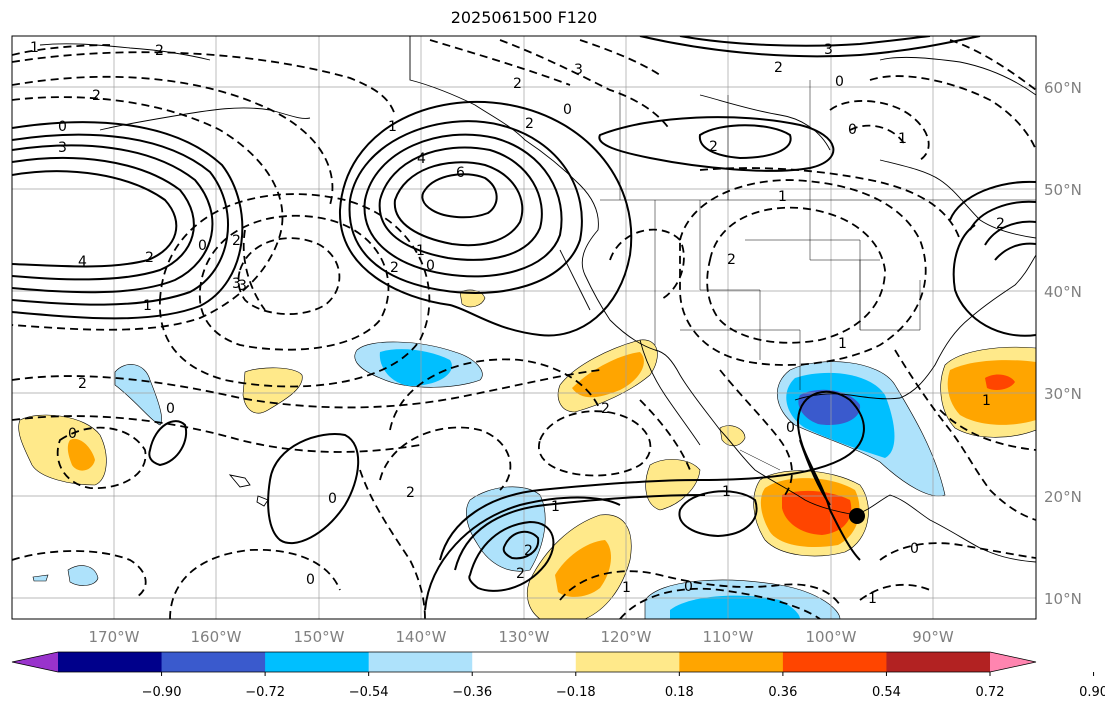  I want to click on colorbar-tick-label: −0.54, so click(369, 692).